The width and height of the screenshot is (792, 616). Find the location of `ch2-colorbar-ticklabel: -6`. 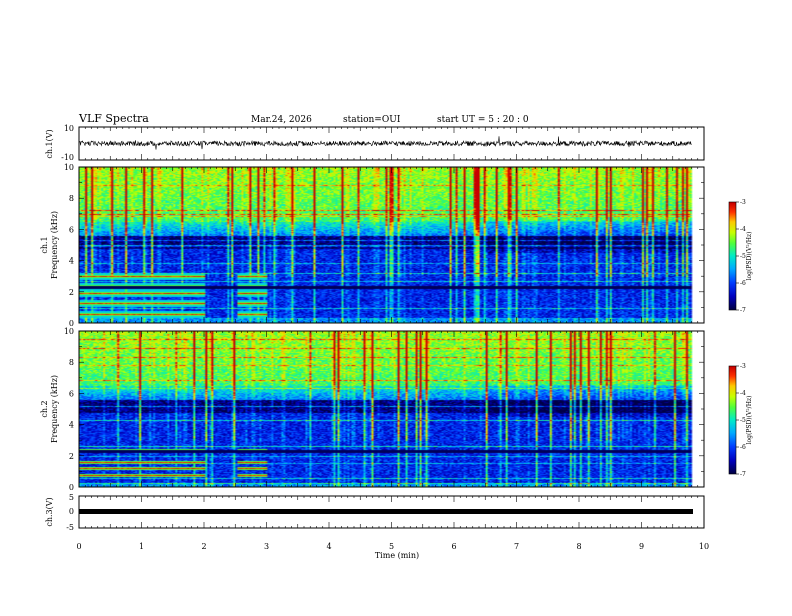

ch2-colorbar-ticklabel: -6 is located at coordinates (743, 447).